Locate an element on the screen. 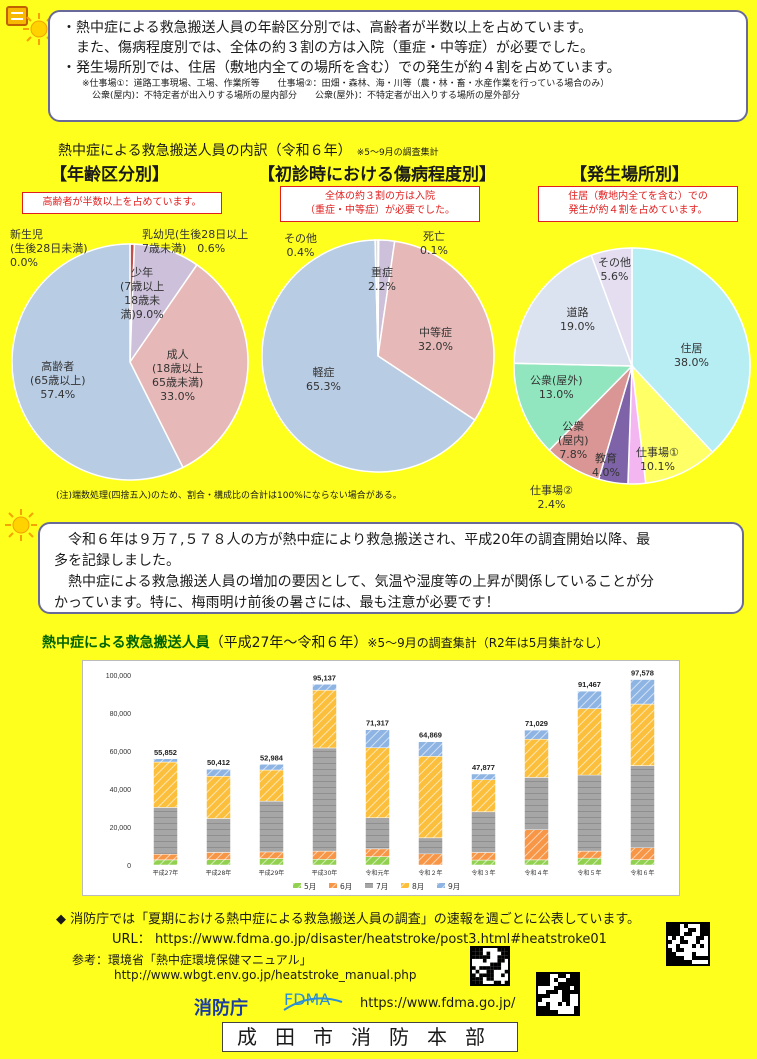  legend-label: 7月 is located at coordinates (382, 886).